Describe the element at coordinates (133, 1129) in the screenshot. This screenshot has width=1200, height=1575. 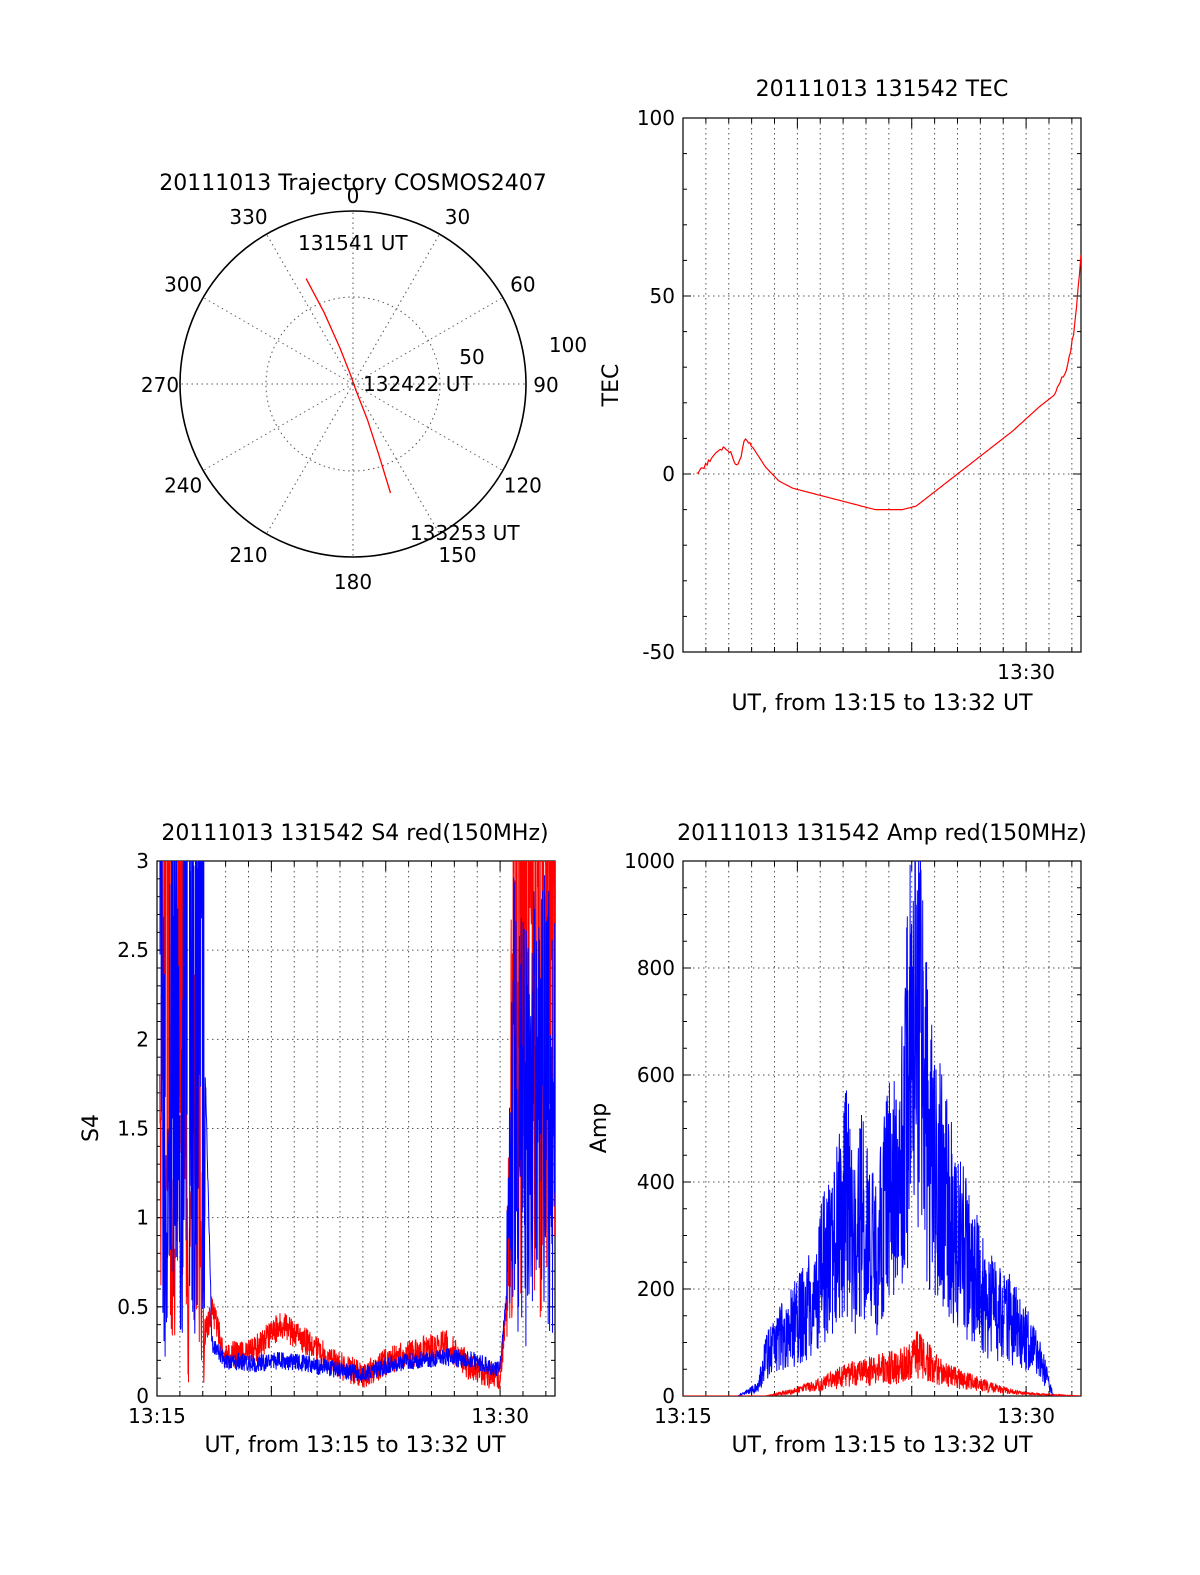
I see `y-tick-label: 1.5` at that location.